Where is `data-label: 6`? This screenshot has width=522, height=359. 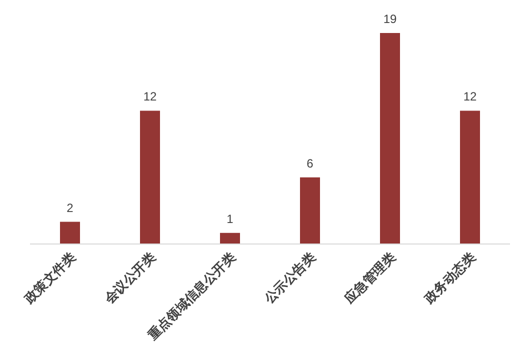 data-label: 6 is located at coordinates (310, 163).